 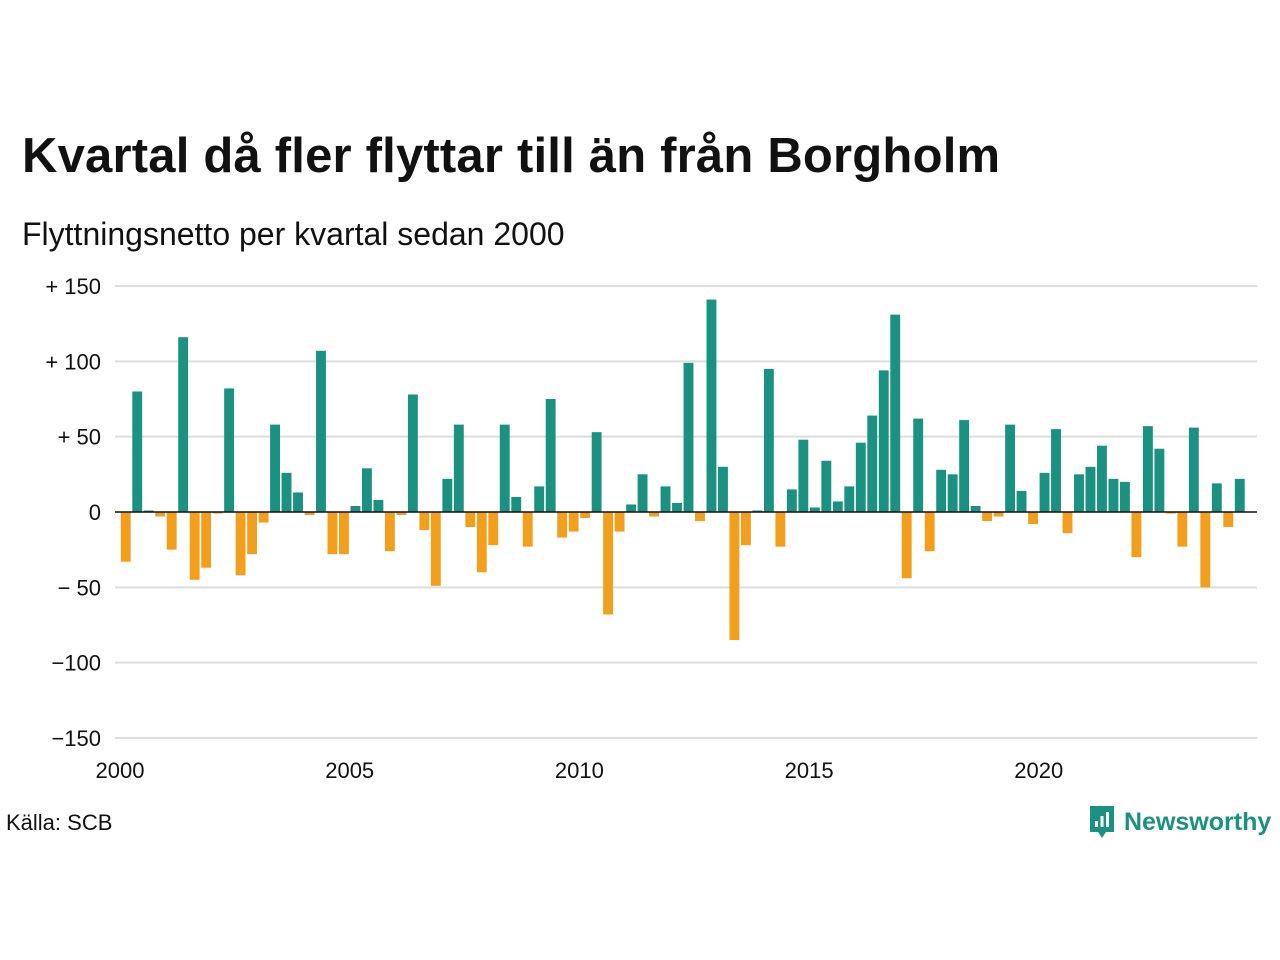 What do you see at coordinates (73, 286) in the screenshot?
I see `y-tick-label: + 150` at bounding box center [73, 286].